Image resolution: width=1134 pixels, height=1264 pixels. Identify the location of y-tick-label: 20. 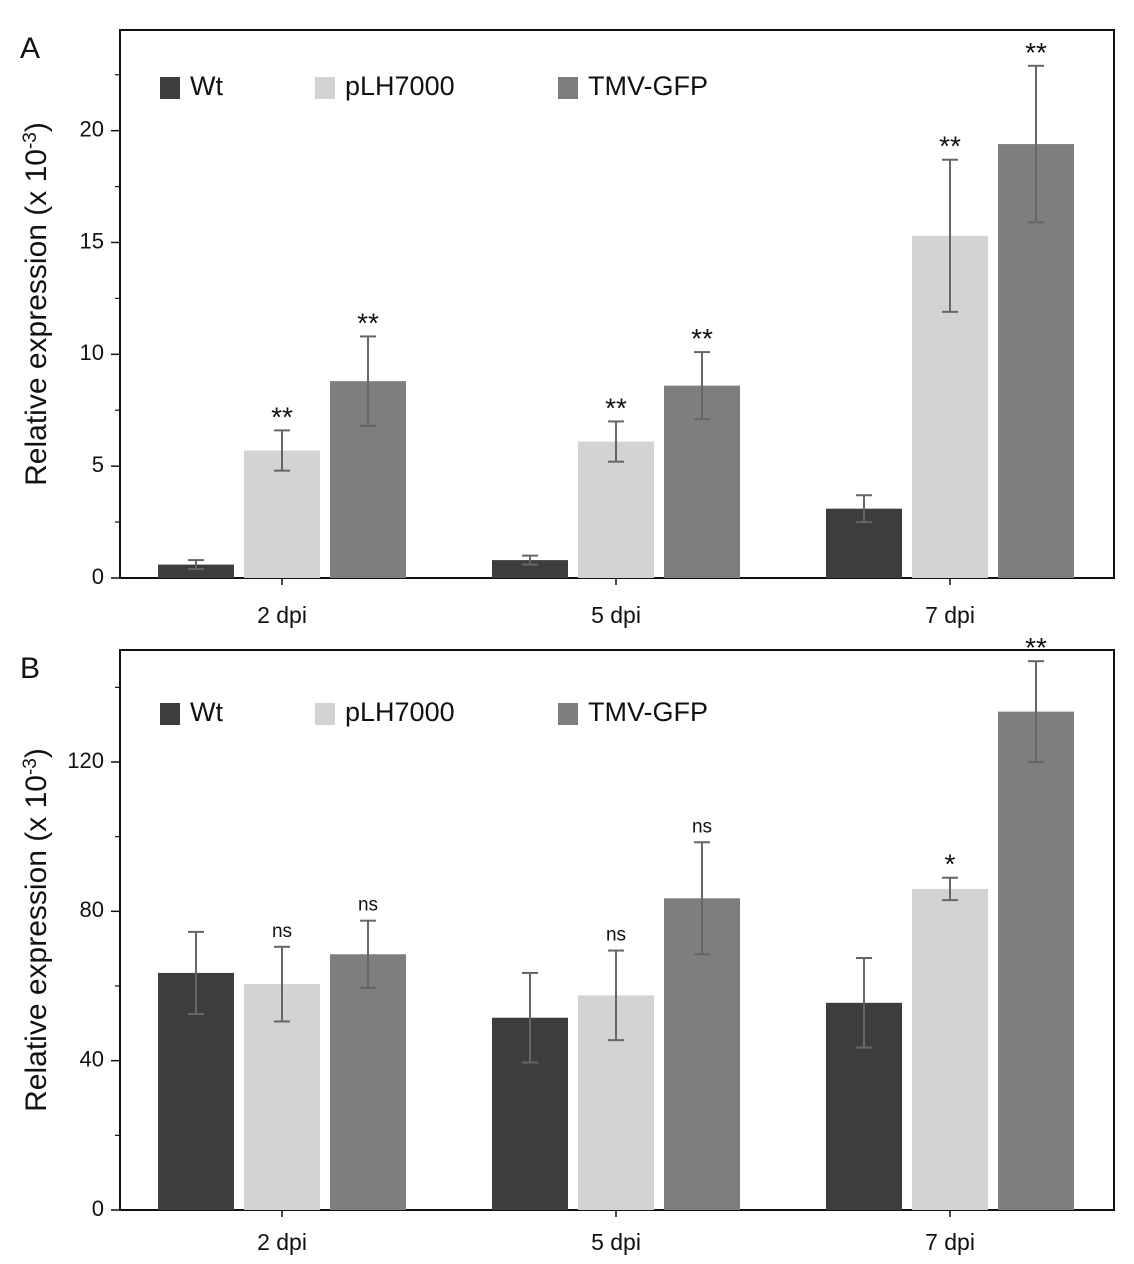
(92, 128).